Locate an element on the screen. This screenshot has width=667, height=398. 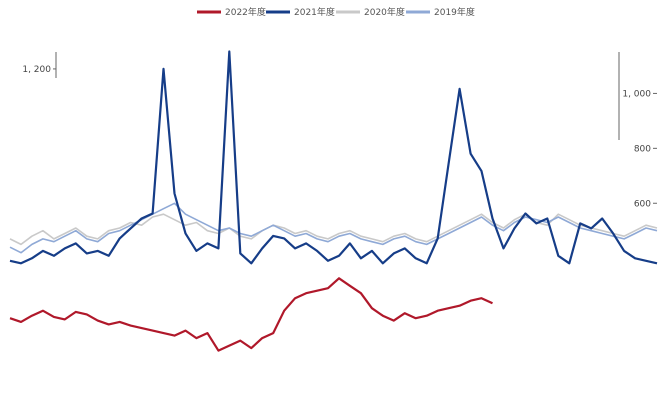
legend-item-2021: 2021年度 is located at coordinates (300, 12).